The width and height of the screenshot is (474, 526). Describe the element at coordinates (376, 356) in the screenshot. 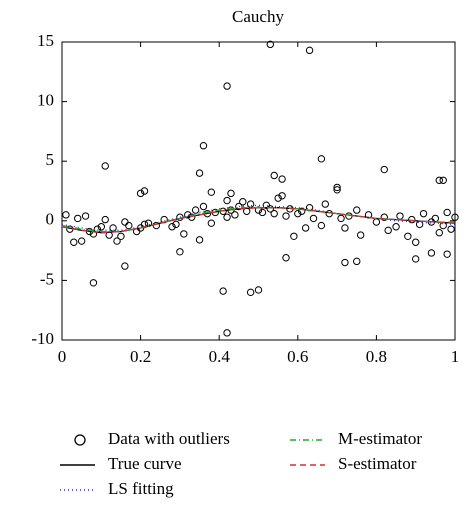

I see `x-tick-label: 0.8` at that location.